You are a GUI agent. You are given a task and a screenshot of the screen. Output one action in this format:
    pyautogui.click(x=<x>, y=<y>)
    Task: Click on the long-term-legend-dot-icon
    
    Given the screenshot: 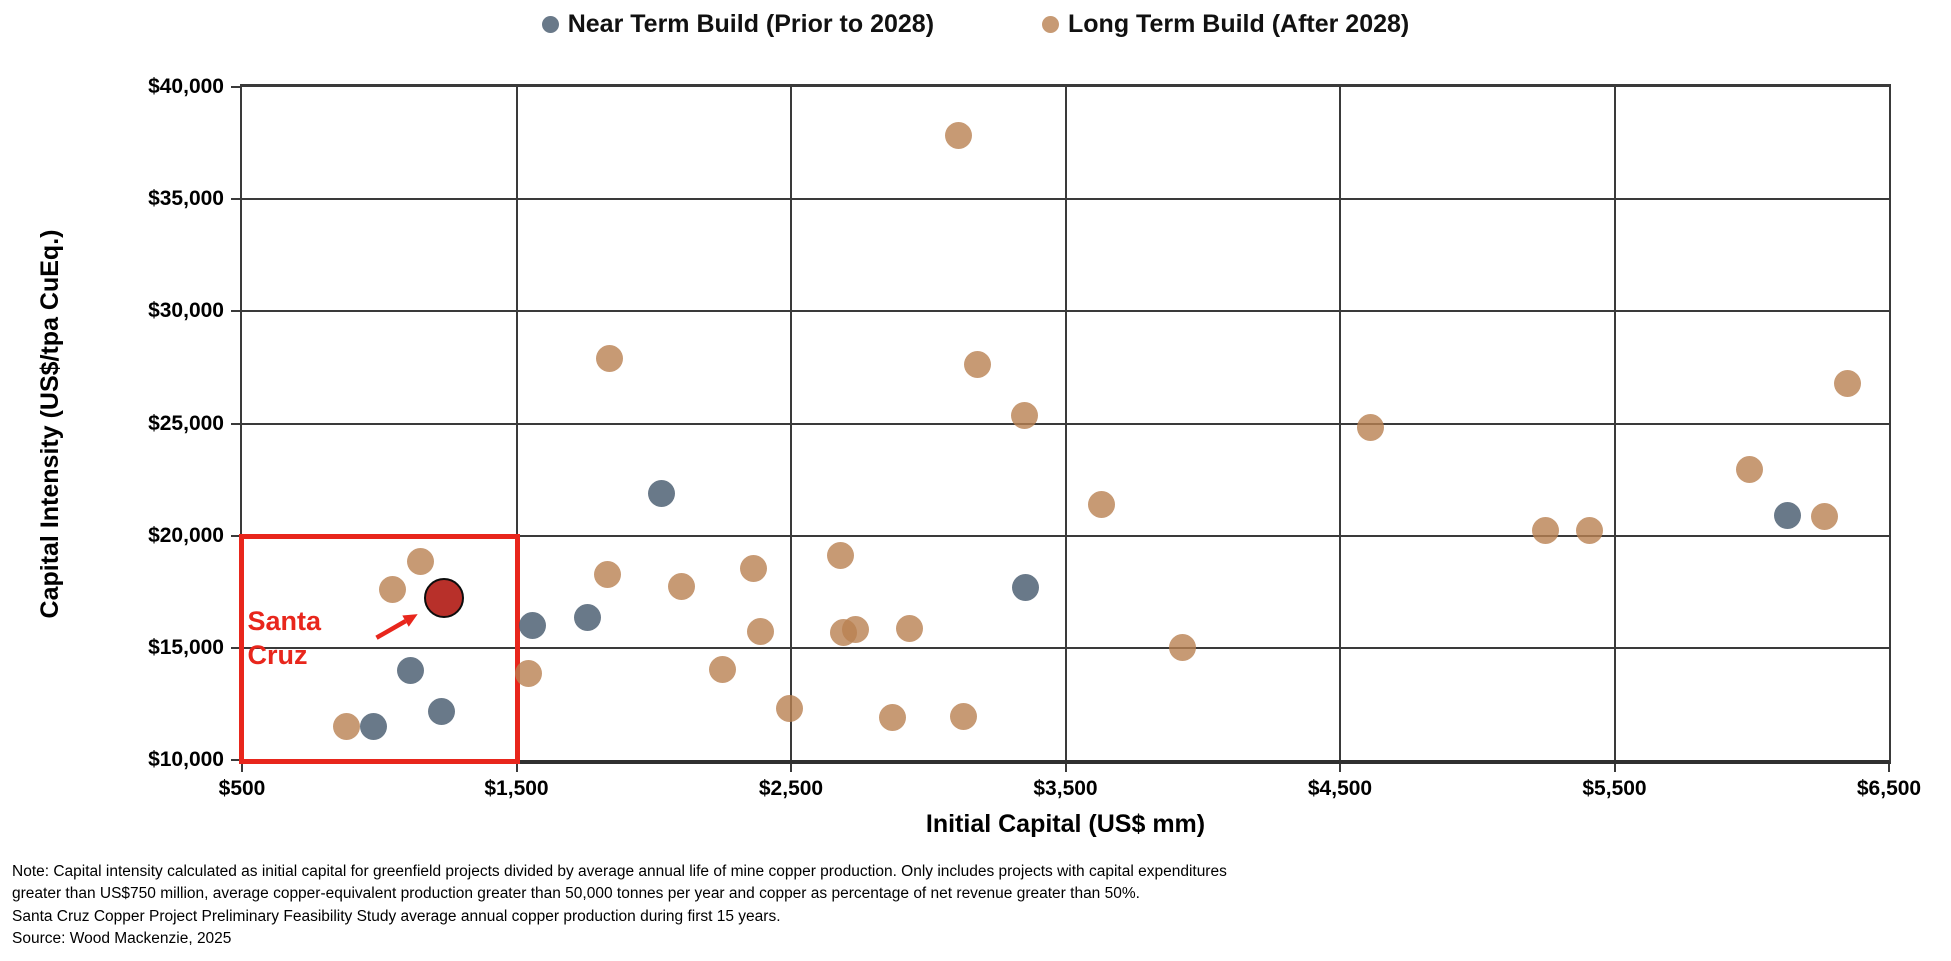 What is the action you would take?
    pyautogui.click(x=1051, y=24)
    